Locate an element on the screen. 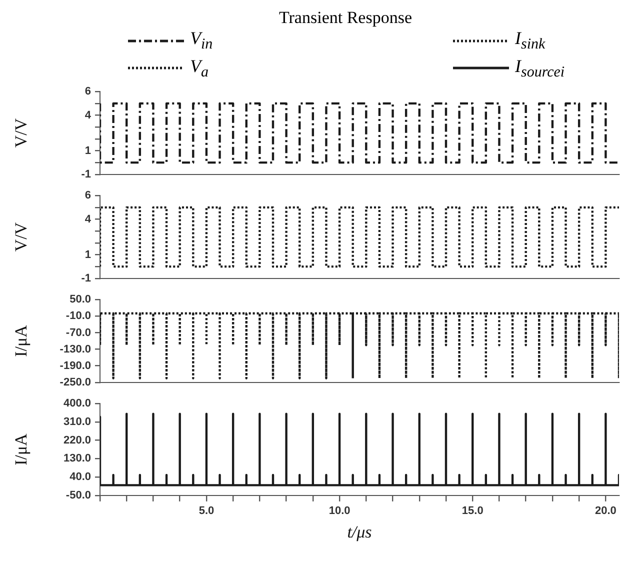 This screenshot has height=580, width=631. x-tick-label: 5.0 is located at coordinates (206, 511).